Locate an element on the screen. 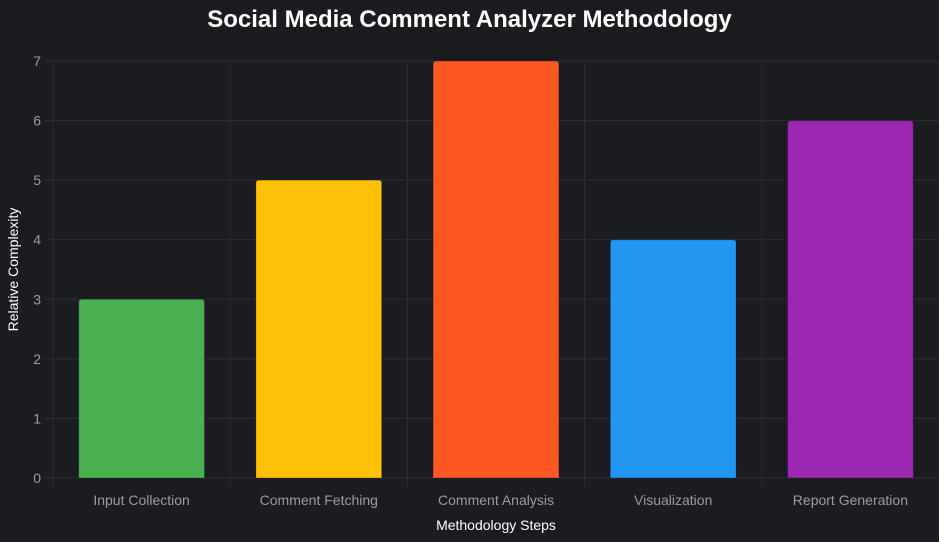 The height and width of the screenshot is (542, 939). y-tick-label: 3 is located at coordinates (37, 299).